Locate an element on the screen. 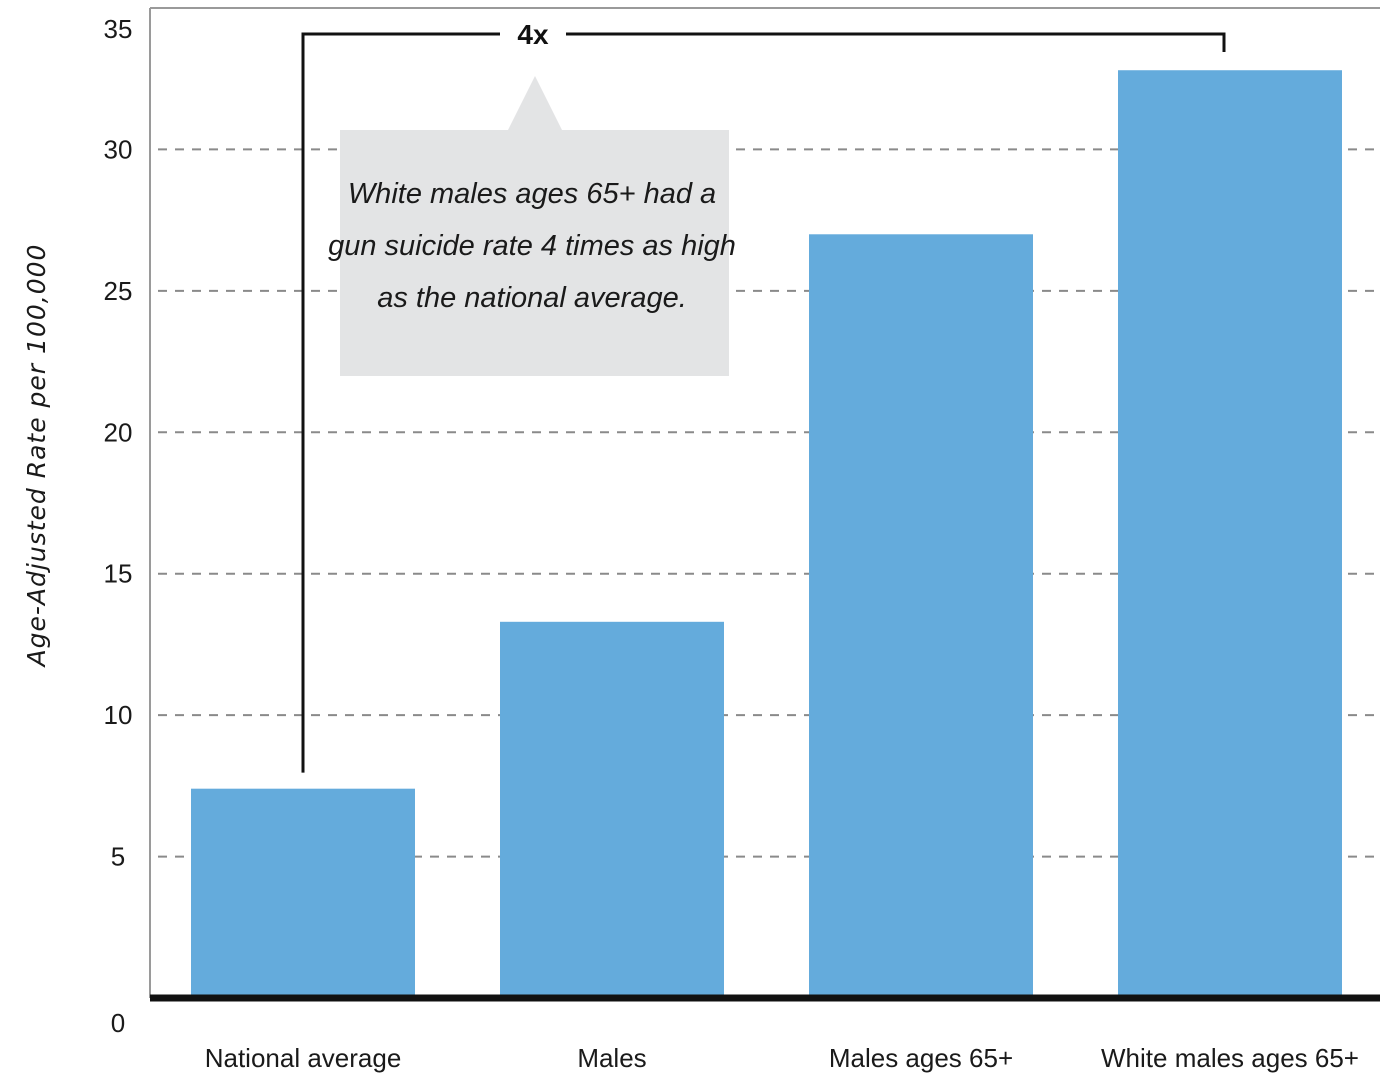  y-tick-label: 5 is located at coordinates (118, 857).